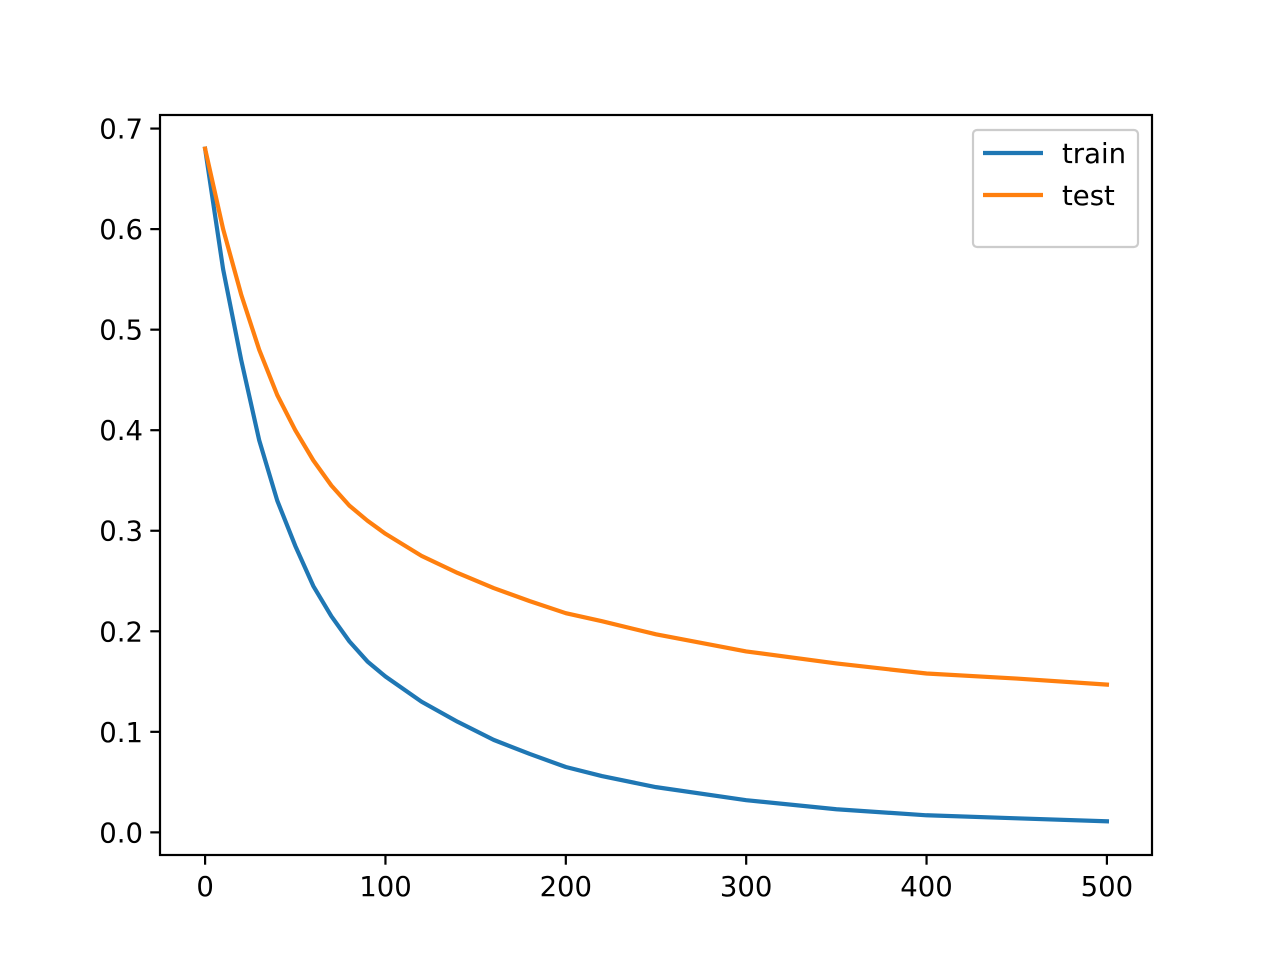  I want to click on x-tick-label: 500, so click(1107, 887).